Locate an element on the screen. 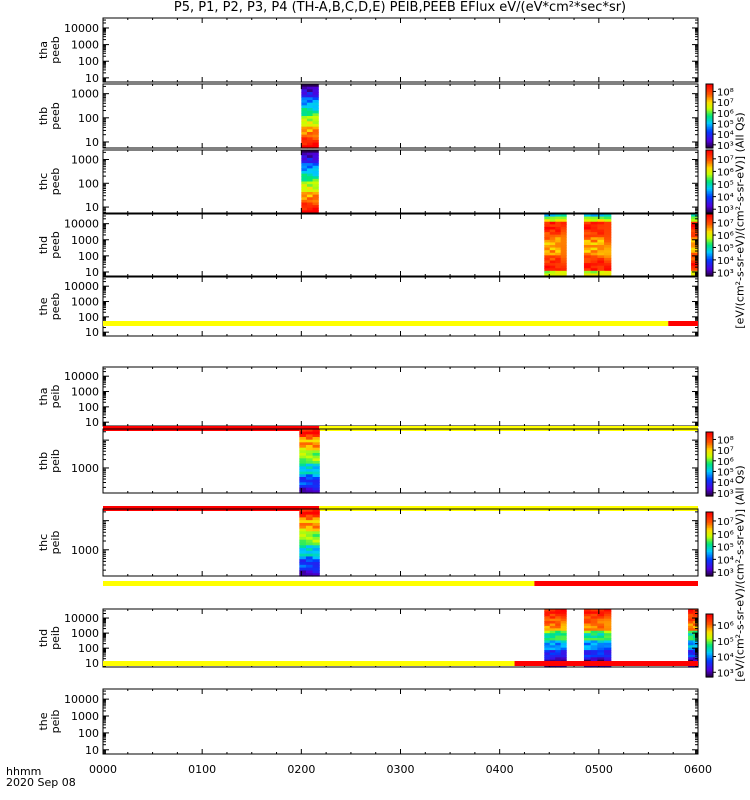  colorbar-tick-label: 10⁶ is located at coordinates (725, 236).